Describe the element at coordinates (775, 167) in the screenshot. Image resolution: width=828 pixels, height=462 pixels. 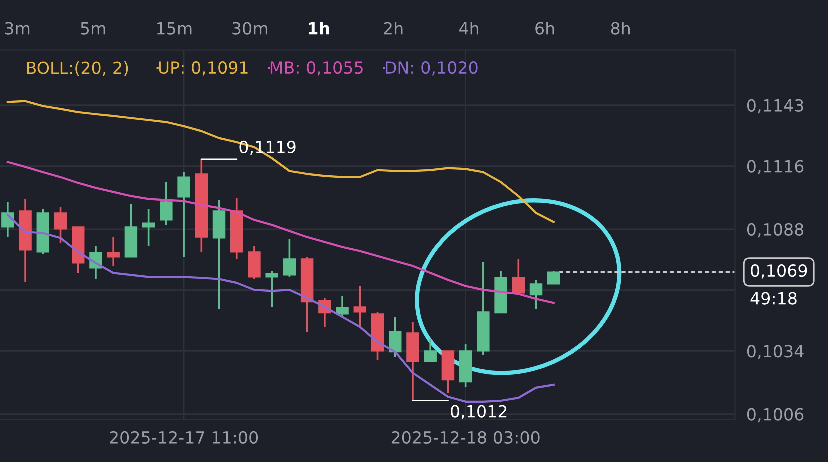
I see `y-tick-label: 0,1116` at that location.